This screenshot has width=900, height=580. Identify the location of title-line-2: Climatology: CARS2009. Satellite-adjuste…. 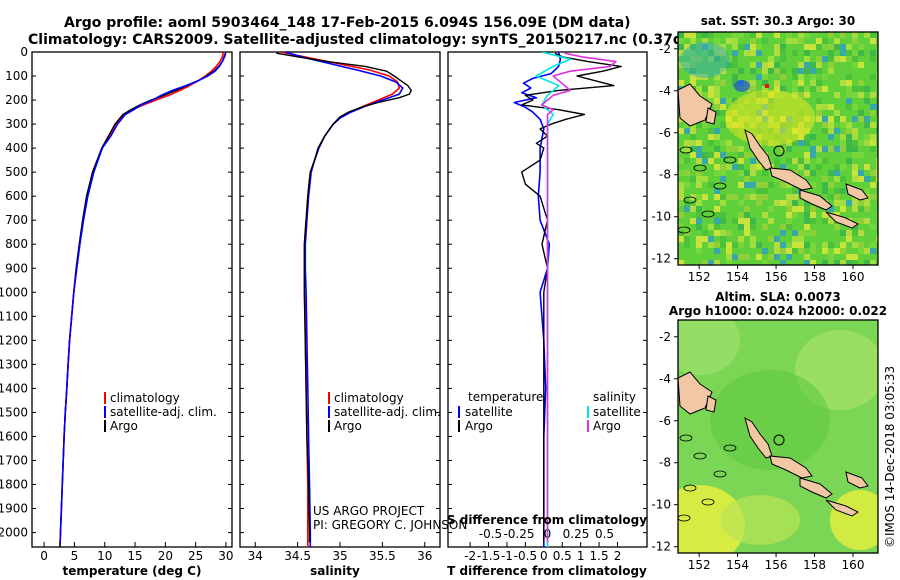
(387, 40).